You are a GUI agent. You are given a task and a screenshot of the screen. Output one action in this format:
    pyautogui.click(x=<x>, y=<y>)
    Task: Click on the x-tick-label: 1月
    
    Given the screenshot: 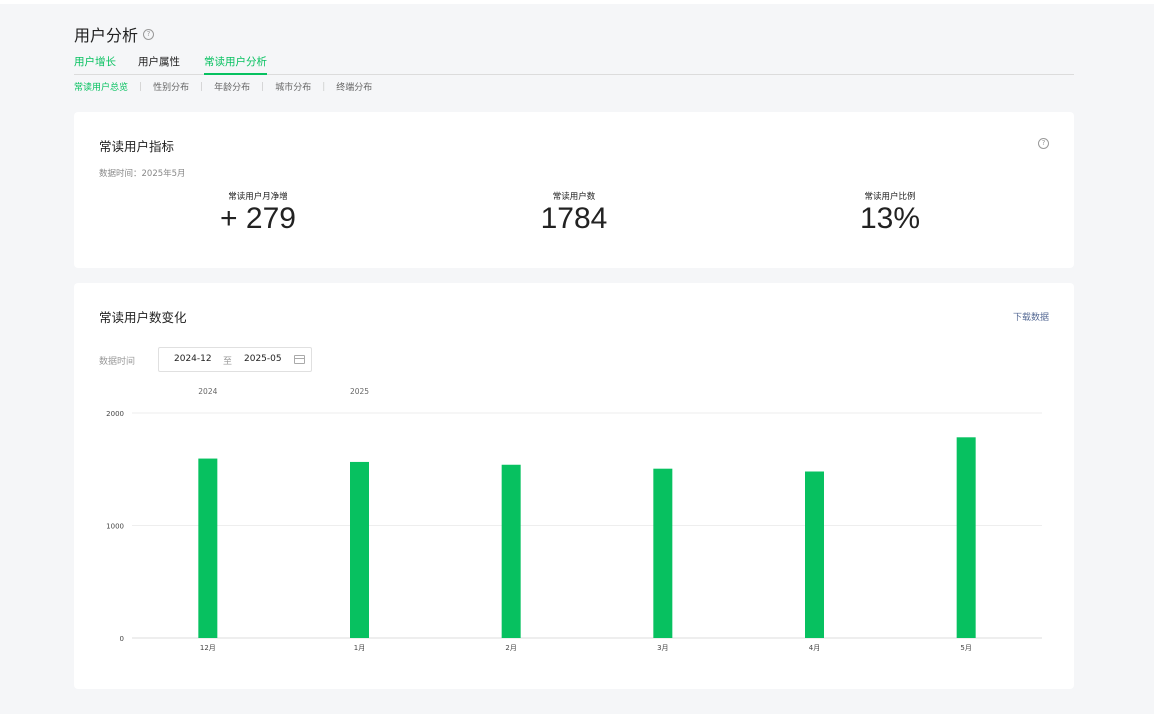 What is the action you would take?
    pyautogui.click(x=359, y=648)
    